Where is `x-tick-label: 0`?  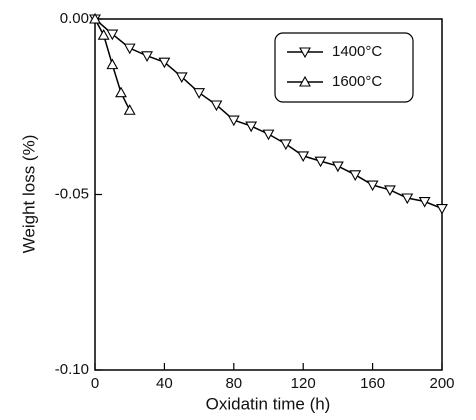 x-tick-label: 0 is located at coordinates (95, 383).